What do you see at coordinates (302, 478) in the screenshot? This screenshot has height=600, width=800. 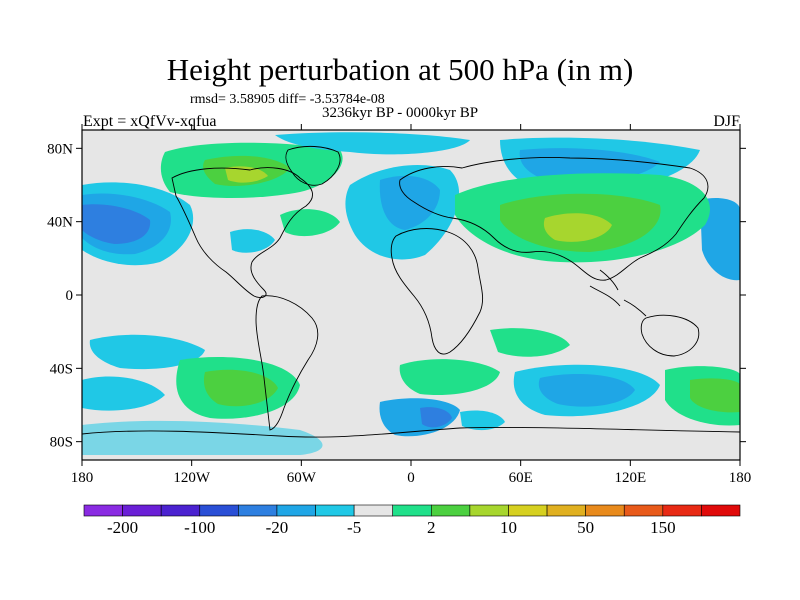 I see `lon-tick-label: 60W` at bounding box center [302, 478].